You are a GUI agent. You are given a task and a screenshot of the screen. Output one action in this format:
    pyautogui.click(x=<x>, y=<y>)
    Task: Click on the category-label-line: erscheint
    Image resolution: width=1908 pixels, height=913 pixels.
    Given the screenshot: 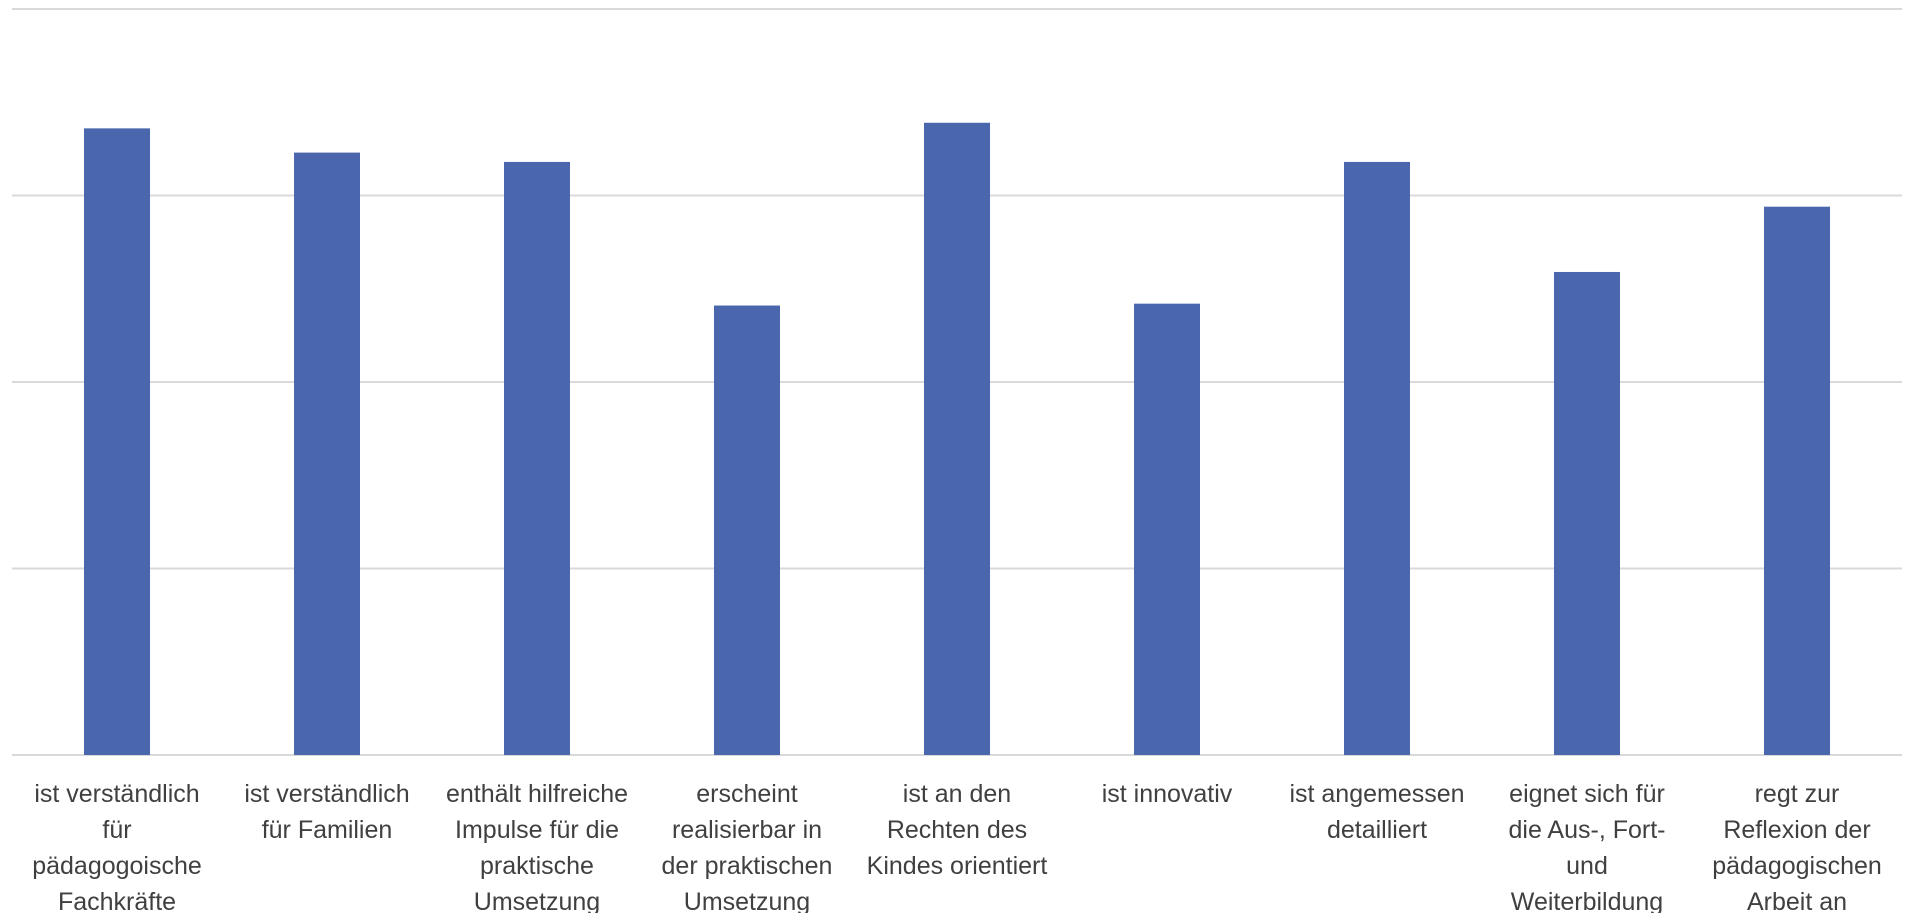 What is the action you would take?
    pyautogui.click(x=746, y=794)
    